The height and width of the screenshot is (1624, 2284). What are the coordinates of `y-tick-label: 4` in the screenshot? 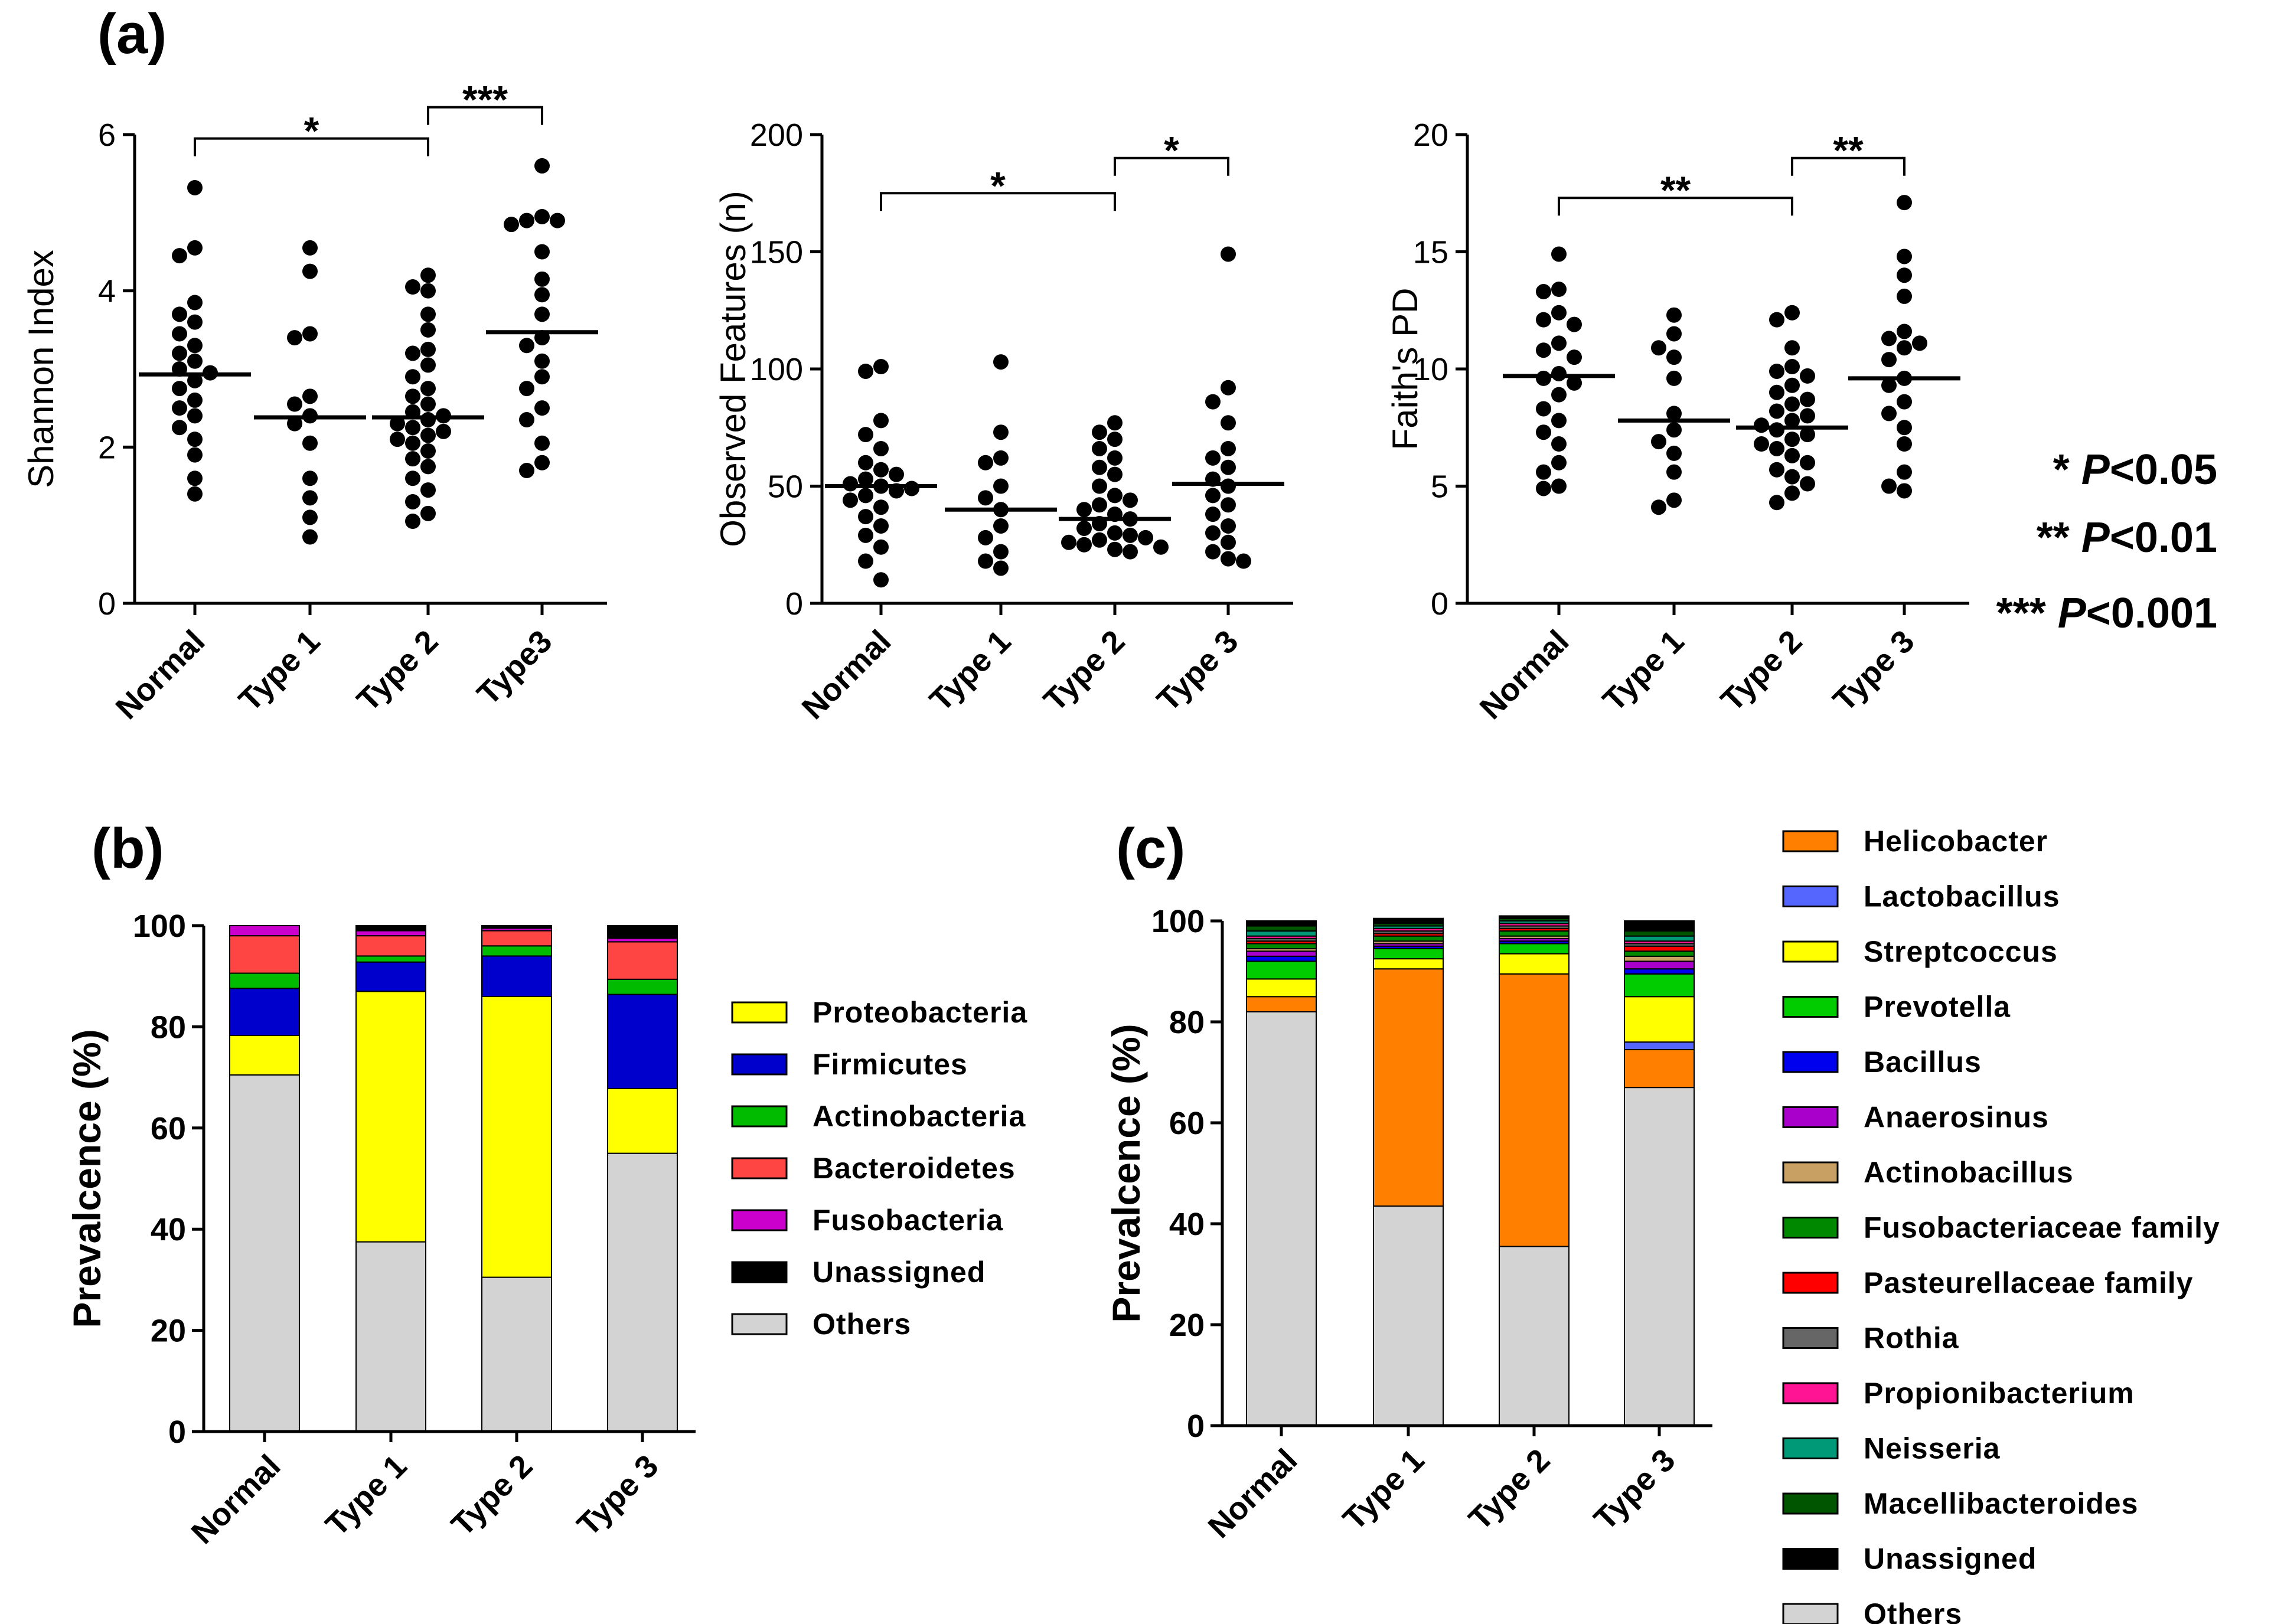 It's located at (107, 291).